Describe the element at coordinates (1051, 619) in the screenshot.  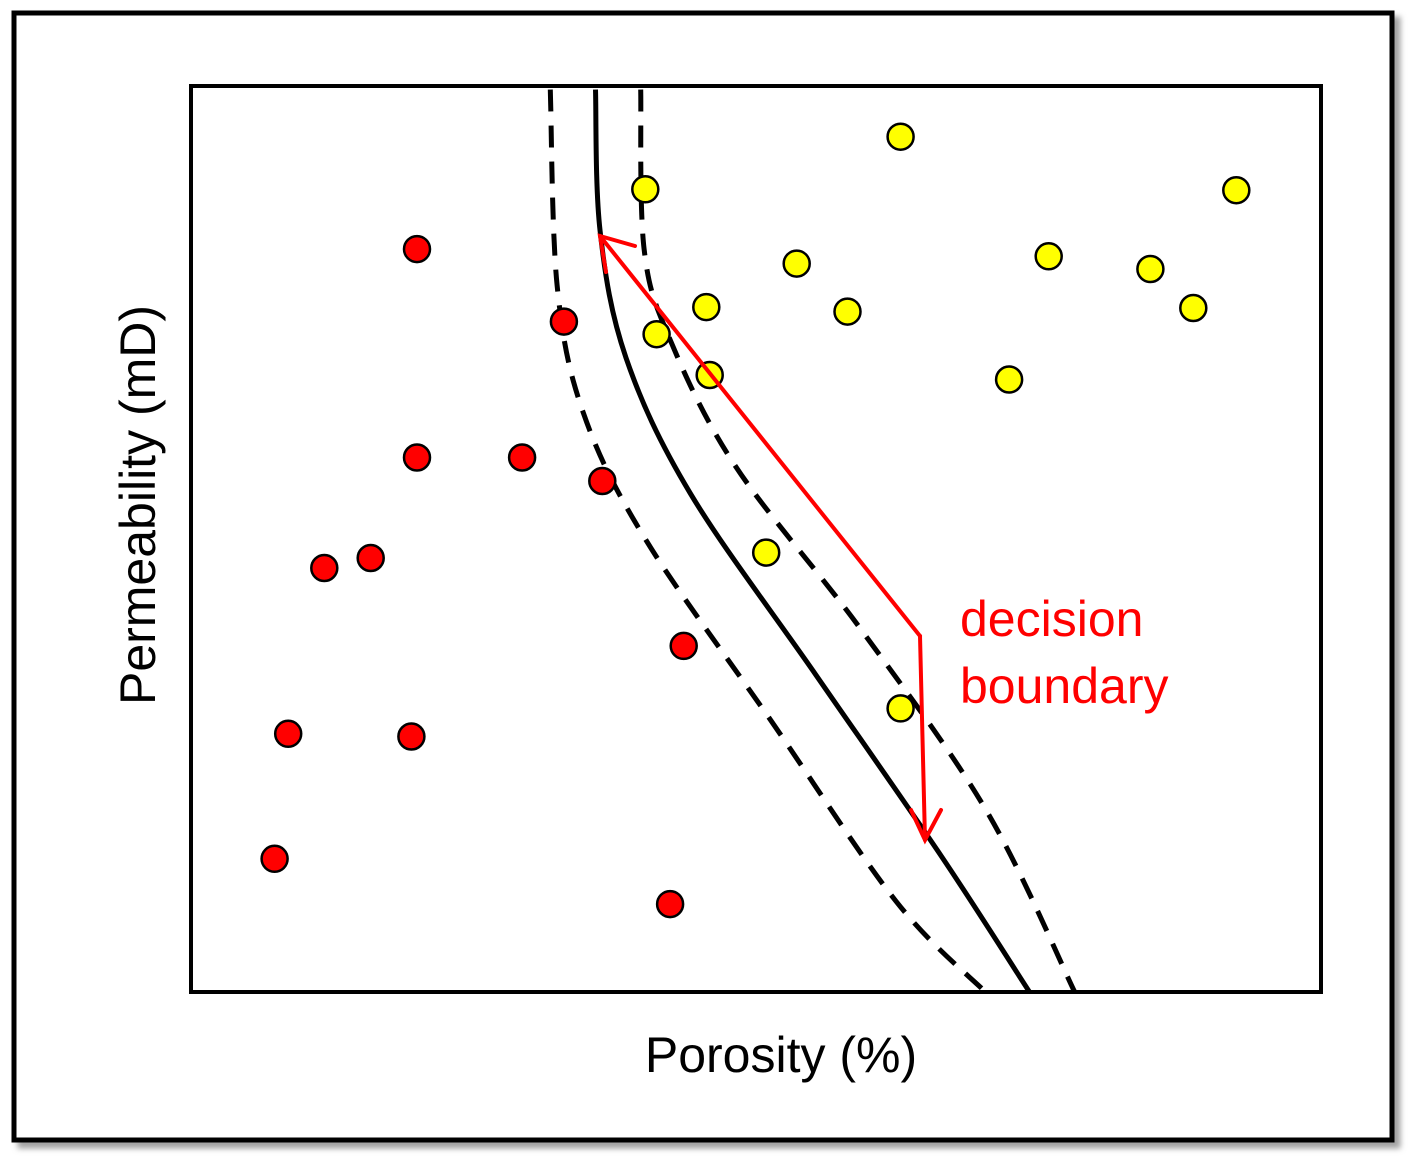
I see `annotation-text-line-1: decision` at that location.